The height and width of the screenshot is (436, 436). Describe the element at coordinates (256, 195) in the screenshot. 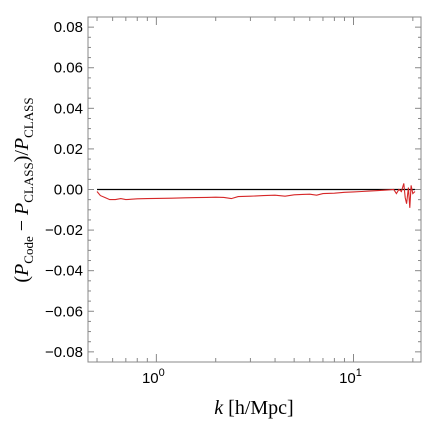

I see `series-line-ratio` at that location.